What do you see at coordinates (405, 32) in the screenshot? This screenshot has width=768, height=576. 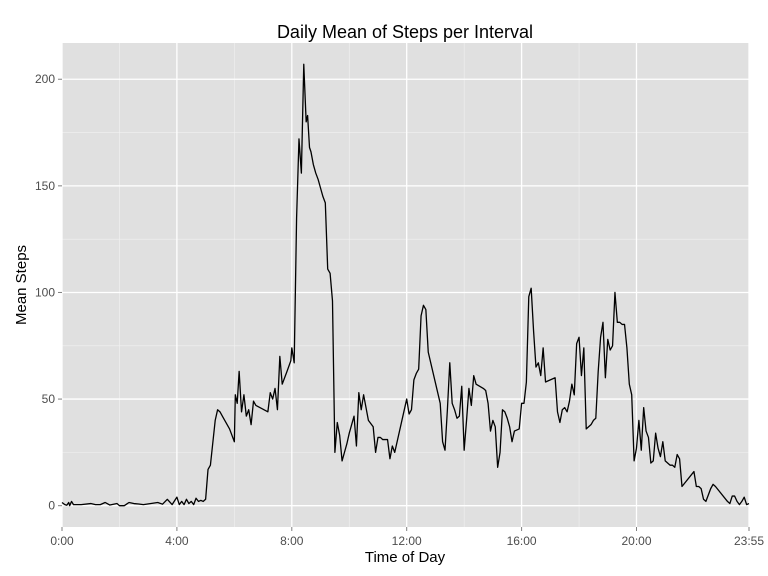 I see `chart-title: Daily Mean of Steps per Interval` at bounding box center [405, 32].